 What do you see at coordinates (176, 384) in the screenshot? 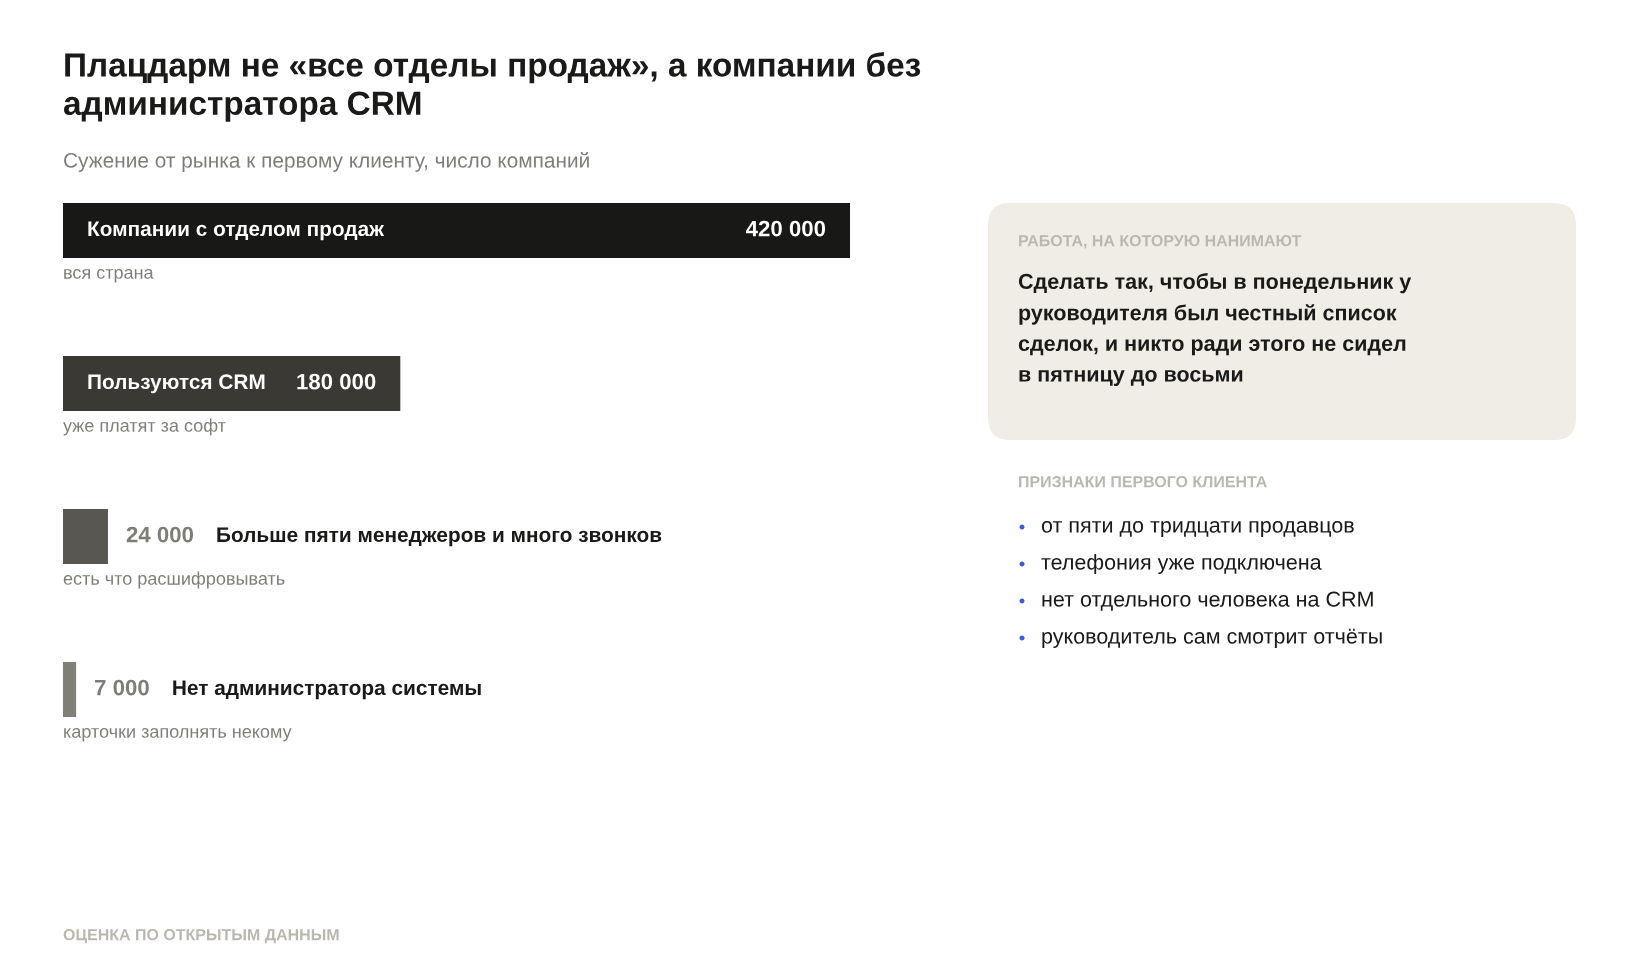
I see `category-label: Пользуются CRM` at bounding box center [176, 384].